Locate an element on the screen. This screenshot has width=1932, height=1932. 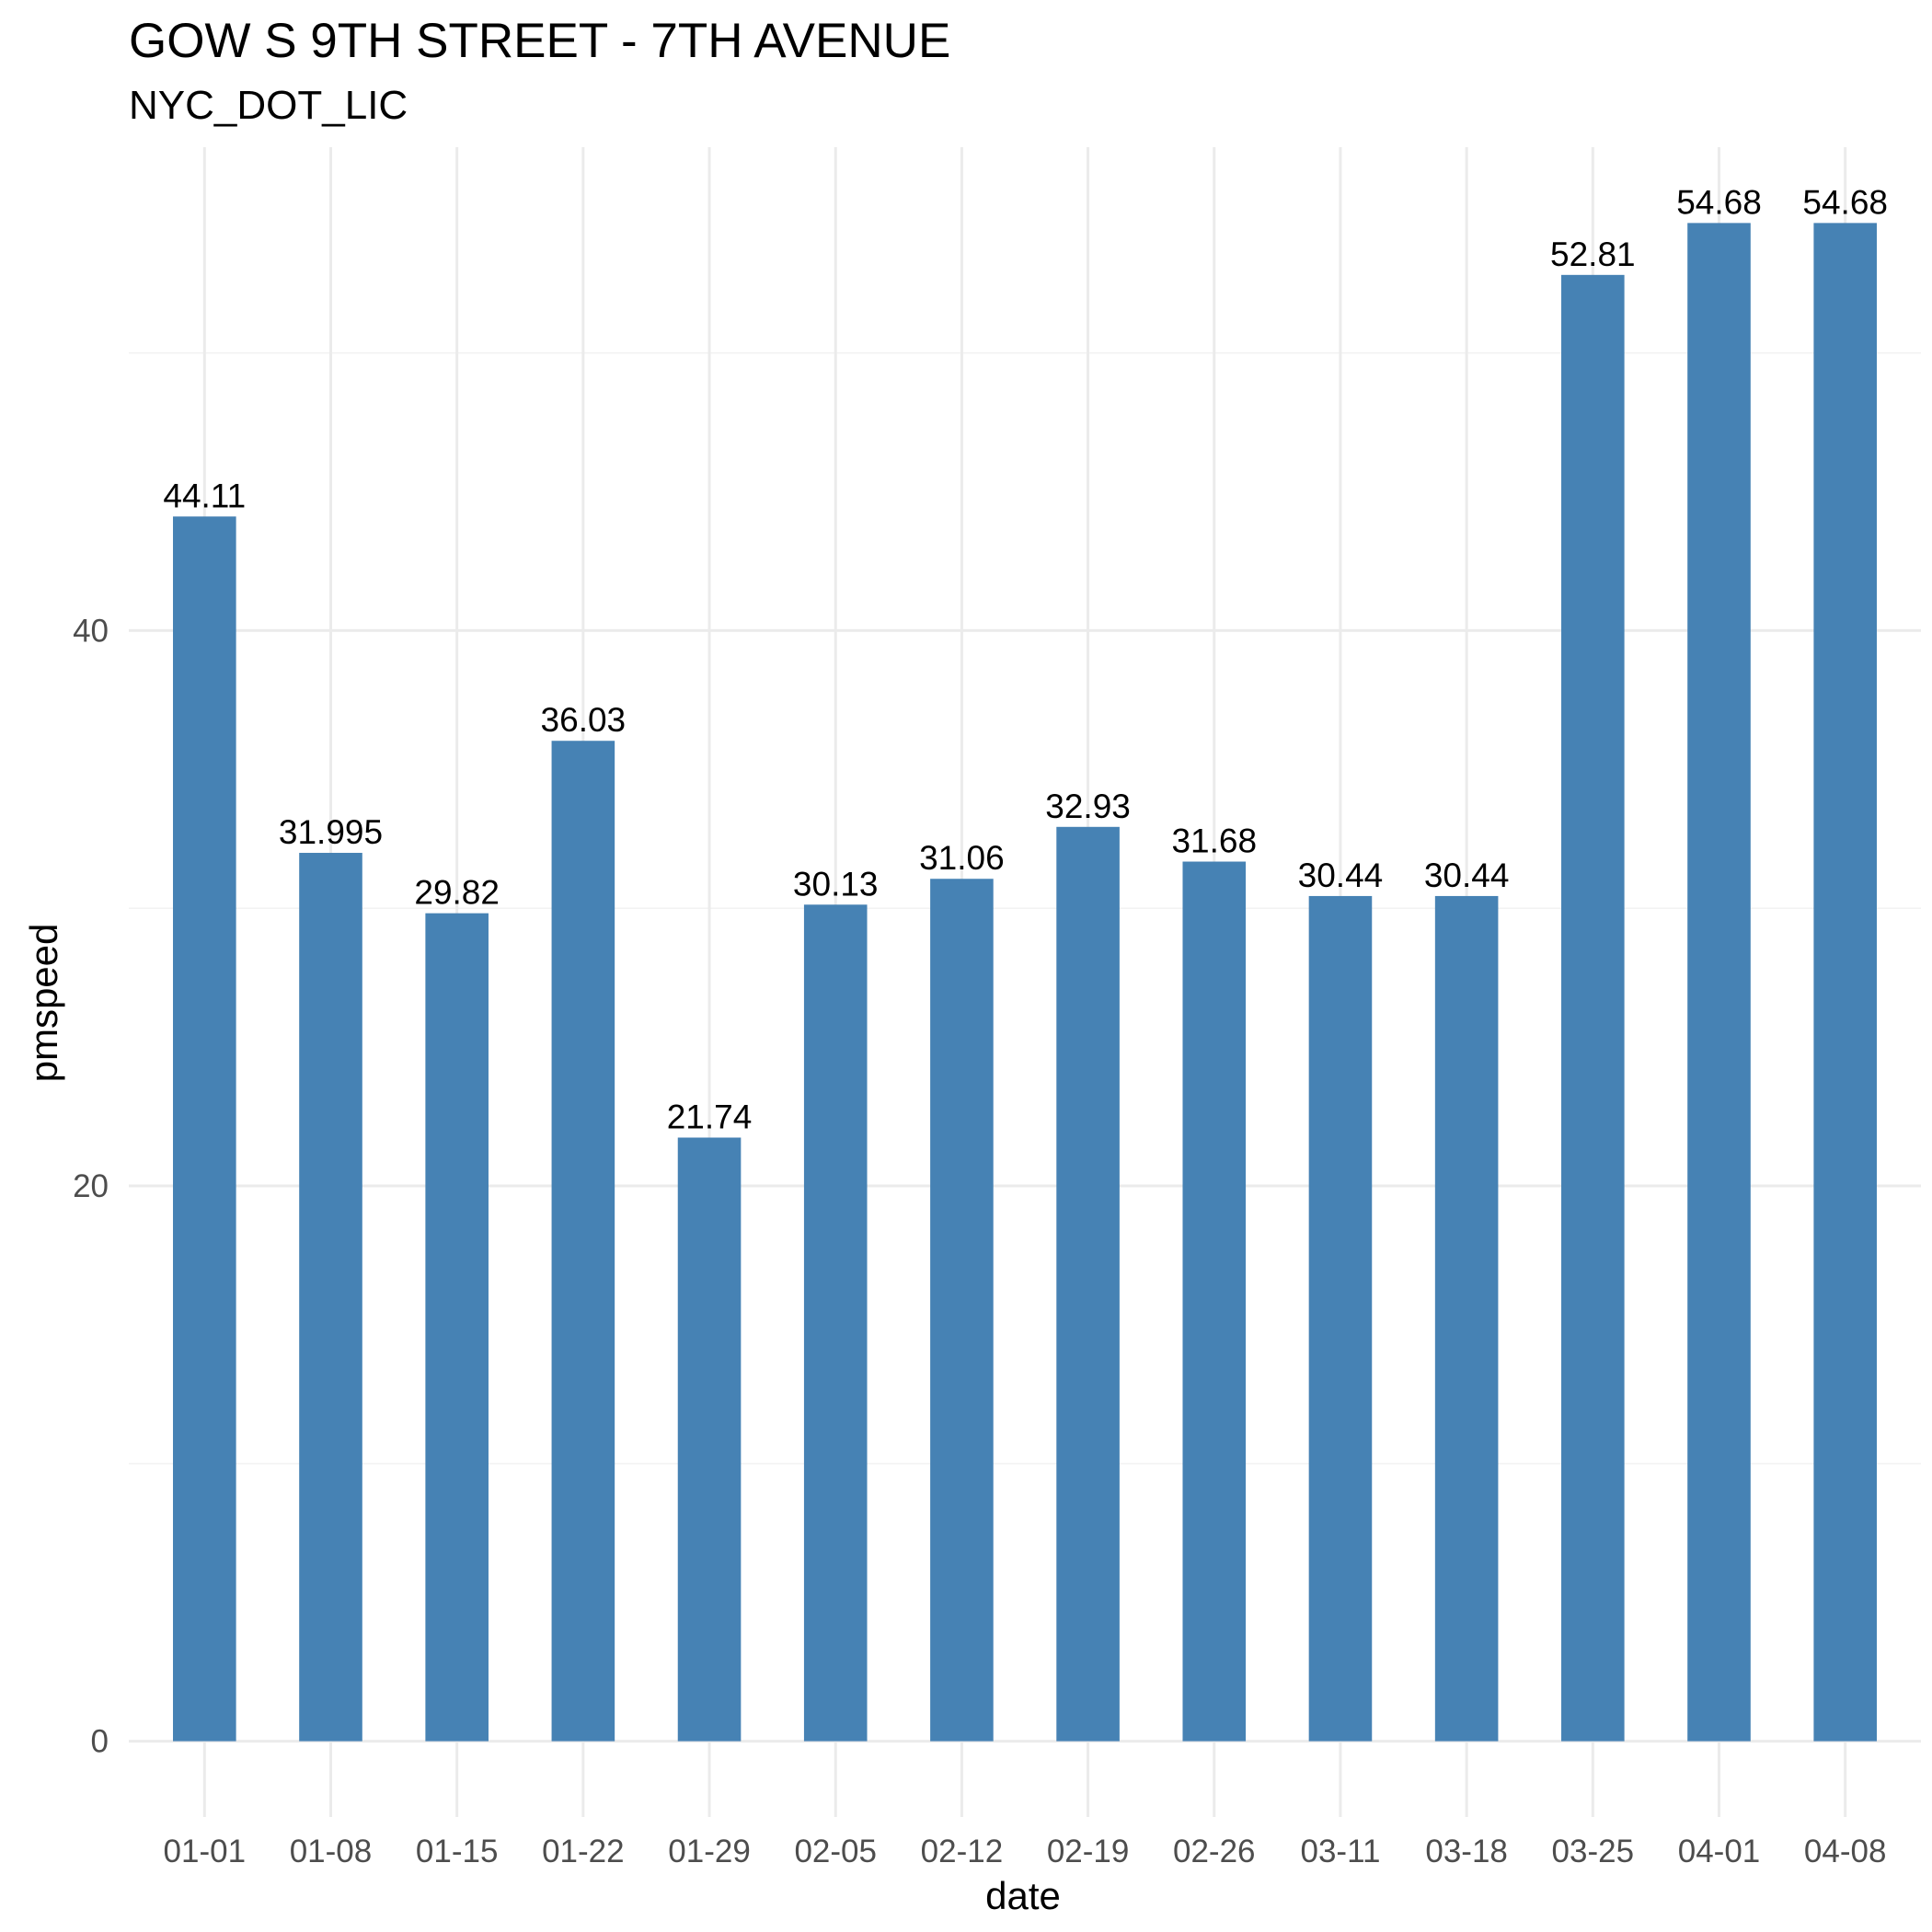
x-tick-label: 03-18 is located at coordinates (1466, 1851).